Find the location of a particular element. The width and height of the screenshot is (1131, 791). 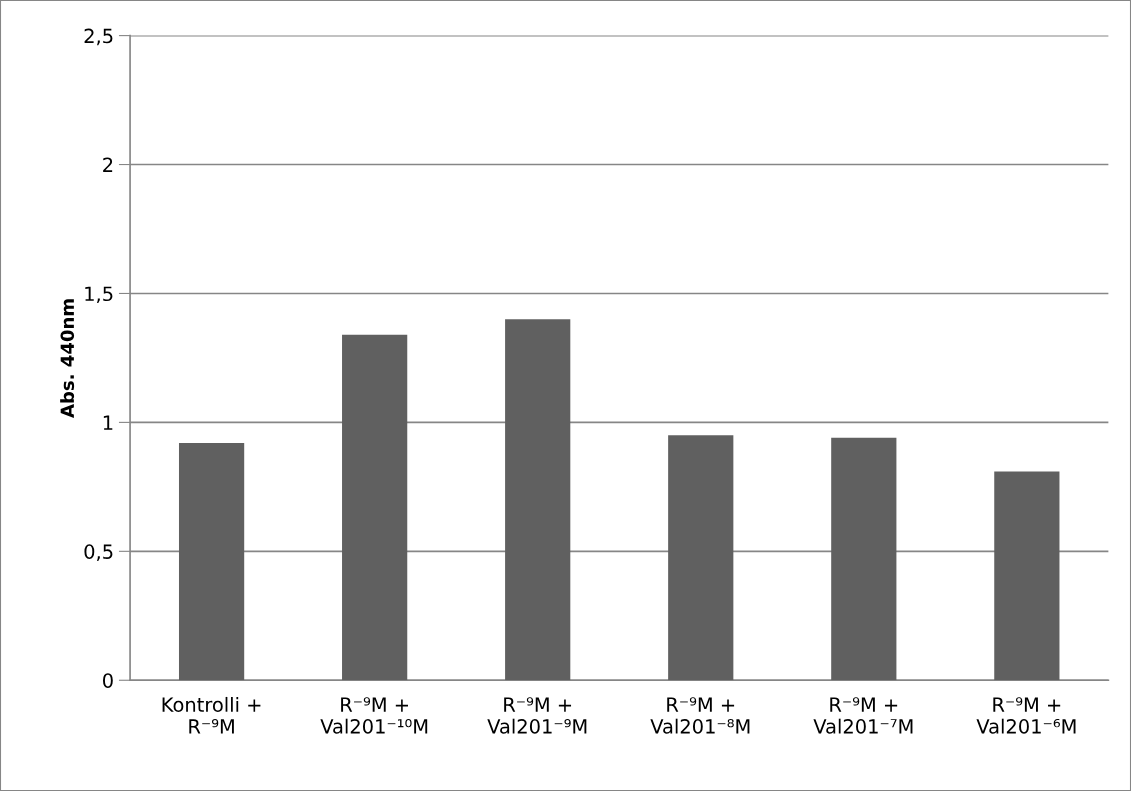

x-tick-label: R⁻⁹M + Val201⁻⁸M is located at coordinates (700, 715).